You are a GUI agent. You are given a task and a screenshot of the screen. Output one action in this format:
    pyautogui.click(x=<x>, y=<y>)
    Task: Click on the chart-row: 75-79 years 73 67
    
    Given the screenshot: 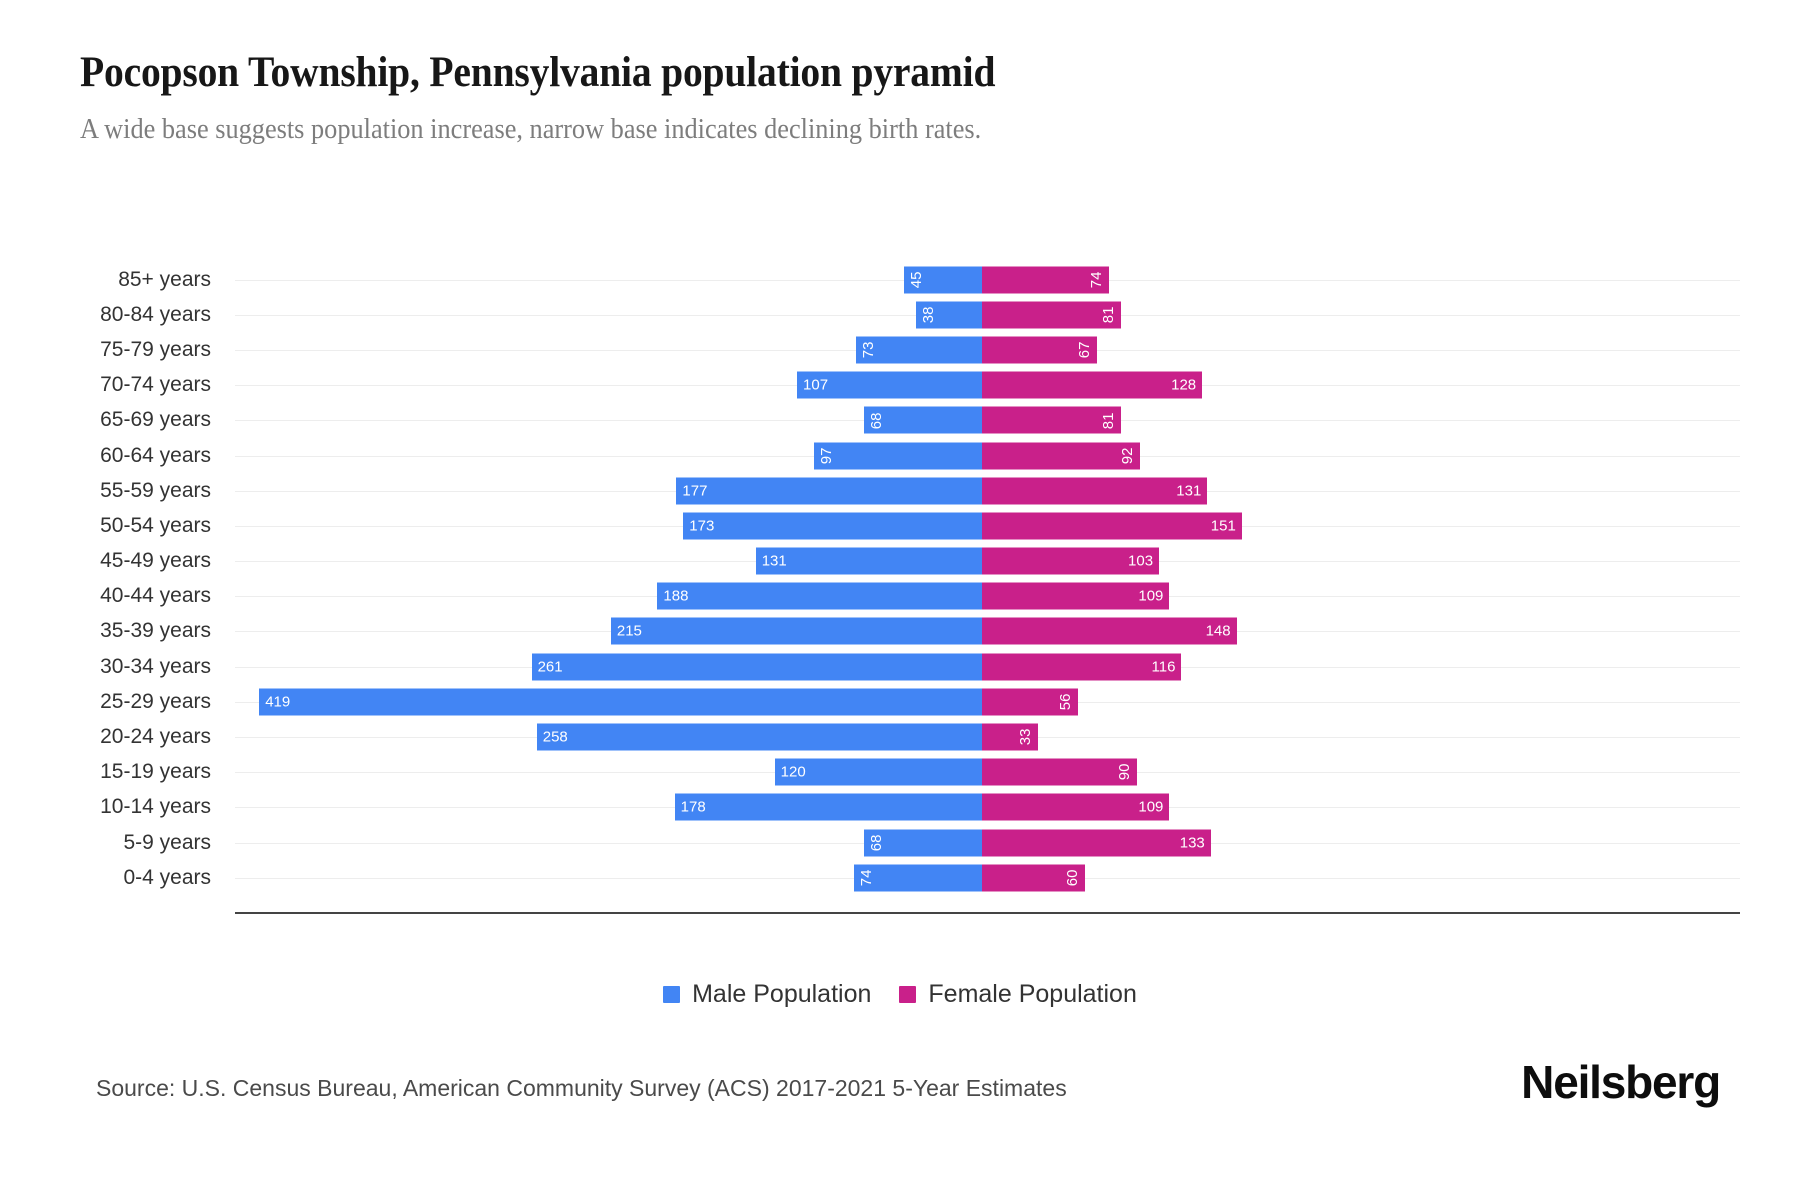 What is the action you would take?
    pyautogui.click(x=910, y=349)
    